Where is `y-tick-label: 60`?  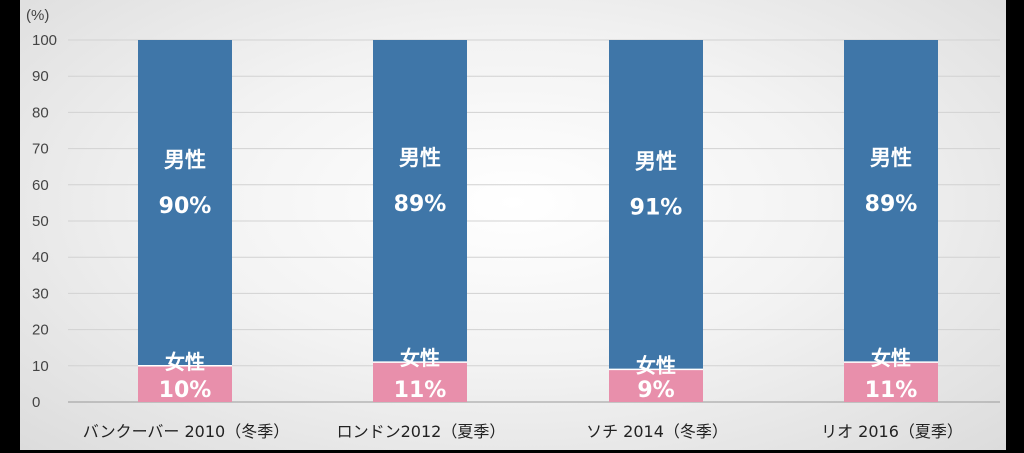
y-tick-label: 60 is located at coordinates (40, 185).